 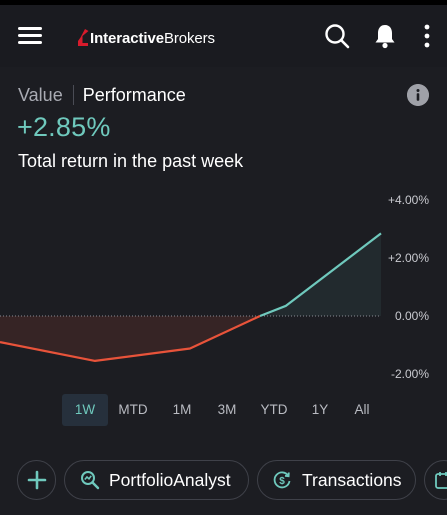 What do you see at coordinates (274, 409) in the screenshot?
I see `range-ytd: YTD` at bounding box center [274, 409].